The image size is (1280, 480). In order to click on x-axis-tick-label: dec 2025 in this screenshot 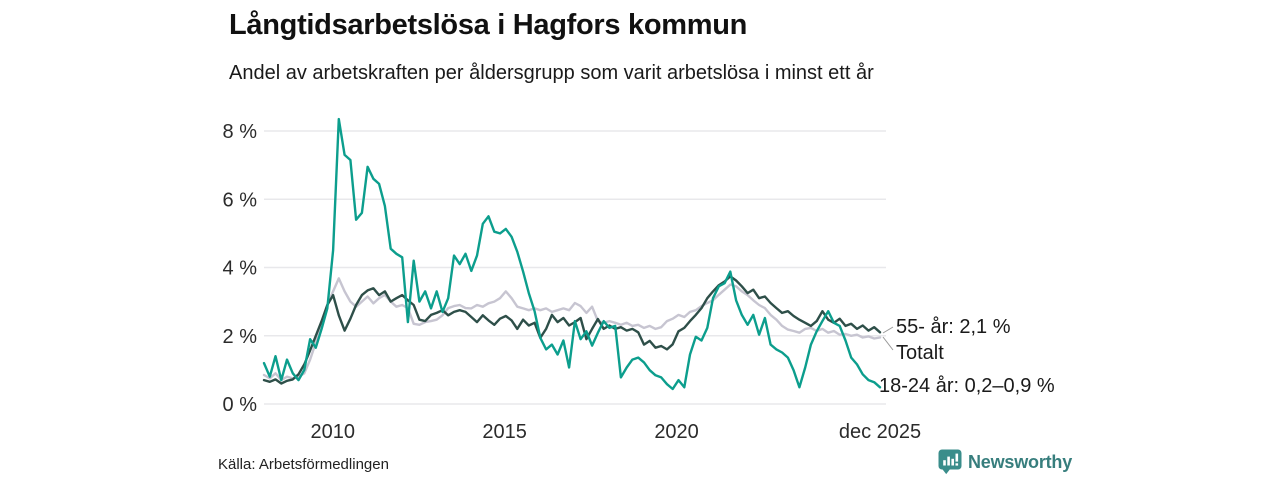, I will do `click(880, 432)`.